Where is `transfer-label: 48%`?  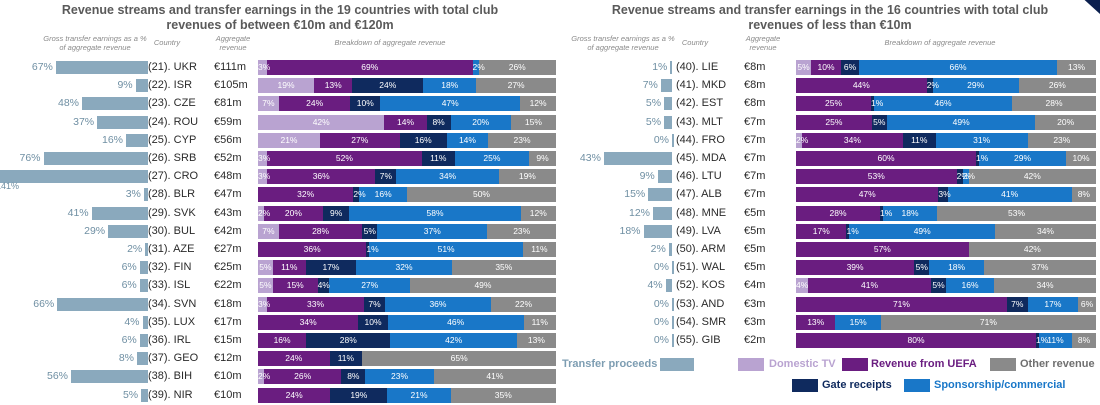 transfer-label: 48% is located at coordinates (68, 103).